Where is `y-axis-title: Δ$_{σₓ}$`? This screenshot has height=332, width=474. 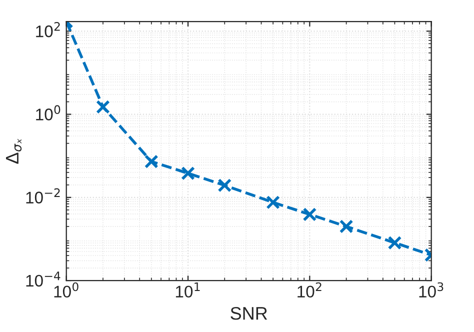 y-axis-title: Δ$_{σₓ}$ is located at coordinates (14, 151).